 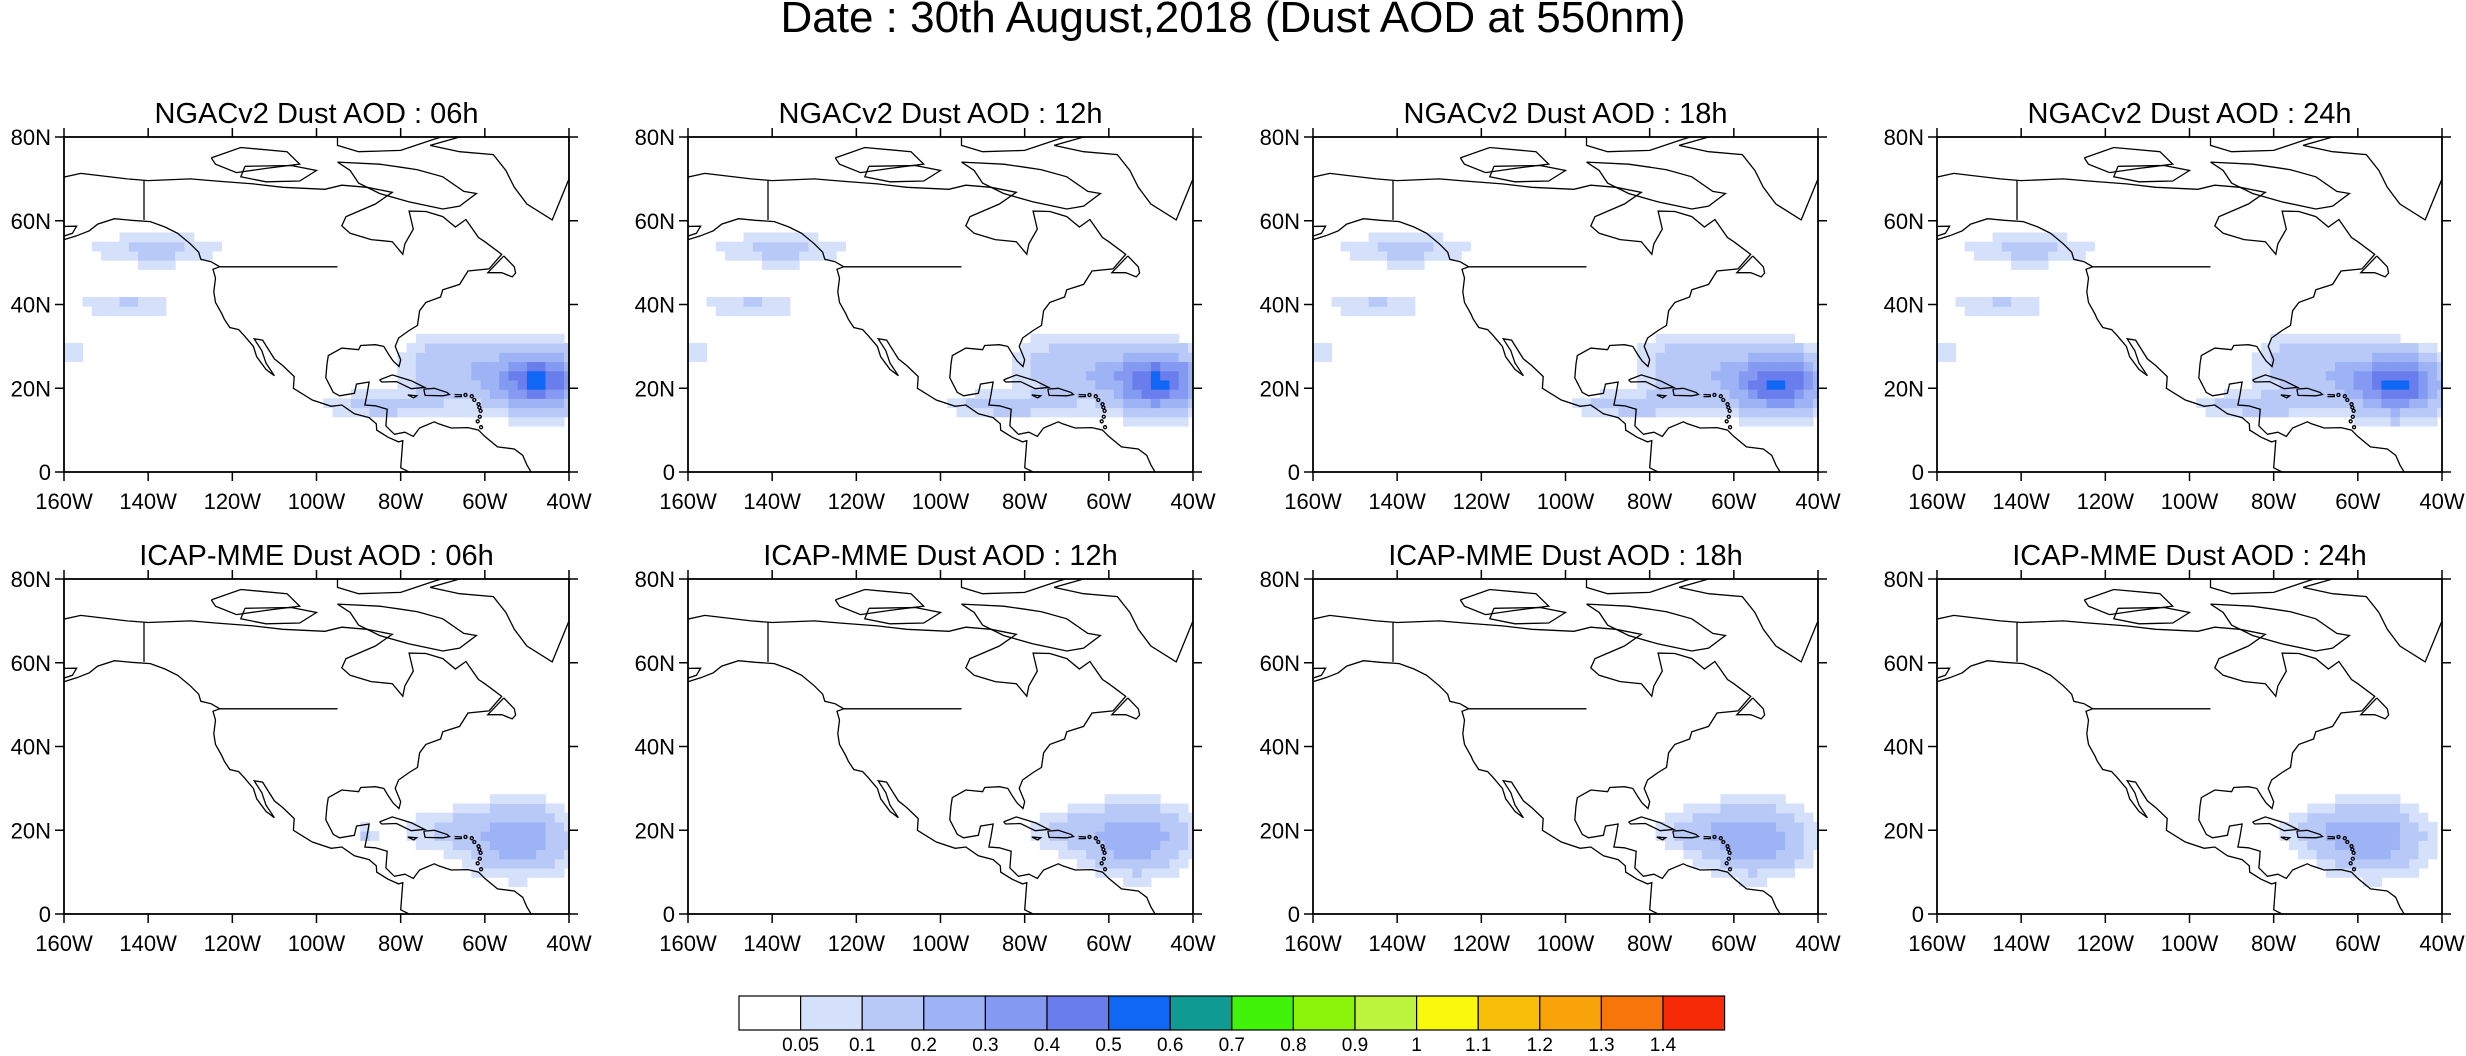 What do you see at coordinates (1663, 1045) in the screenshot?
I see `colorbar-label: 1.4` at bounding box center [1663, 1045].